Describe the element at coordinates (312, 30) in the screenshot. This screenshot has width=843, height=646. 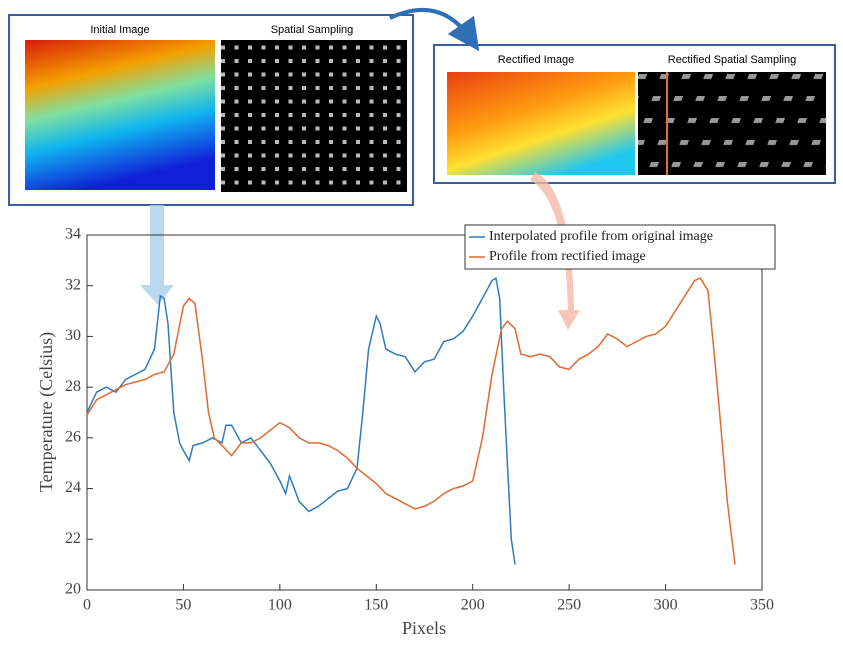
I see `inset-title: Spatial Sampling` at that location.